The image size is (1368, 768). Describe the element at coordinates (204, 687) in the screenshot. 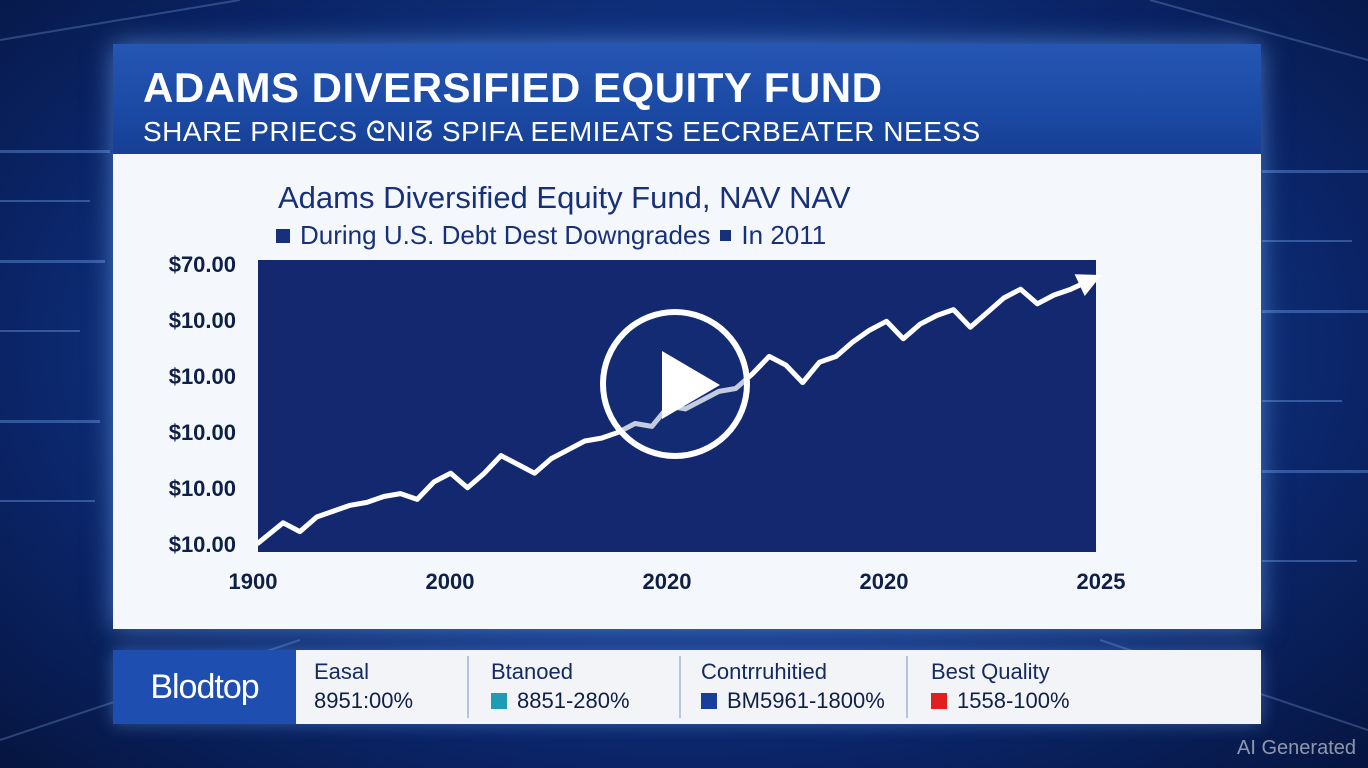

I see `brand-logo: Blodtop` at that location.